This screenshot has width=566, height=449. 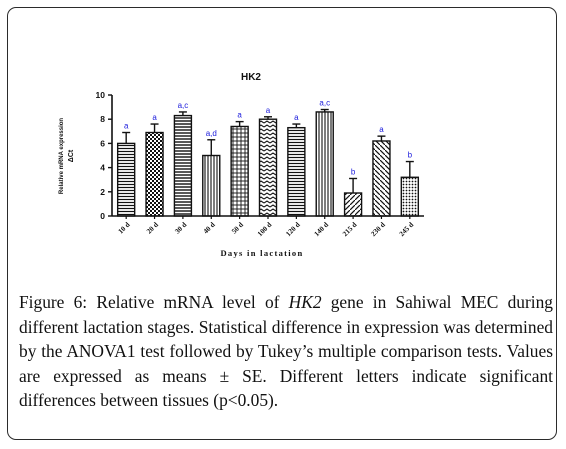 What do you see at coordinates (126, 179) in the screenshot?
I see `bar-10d` at bounding box center [126, 179].